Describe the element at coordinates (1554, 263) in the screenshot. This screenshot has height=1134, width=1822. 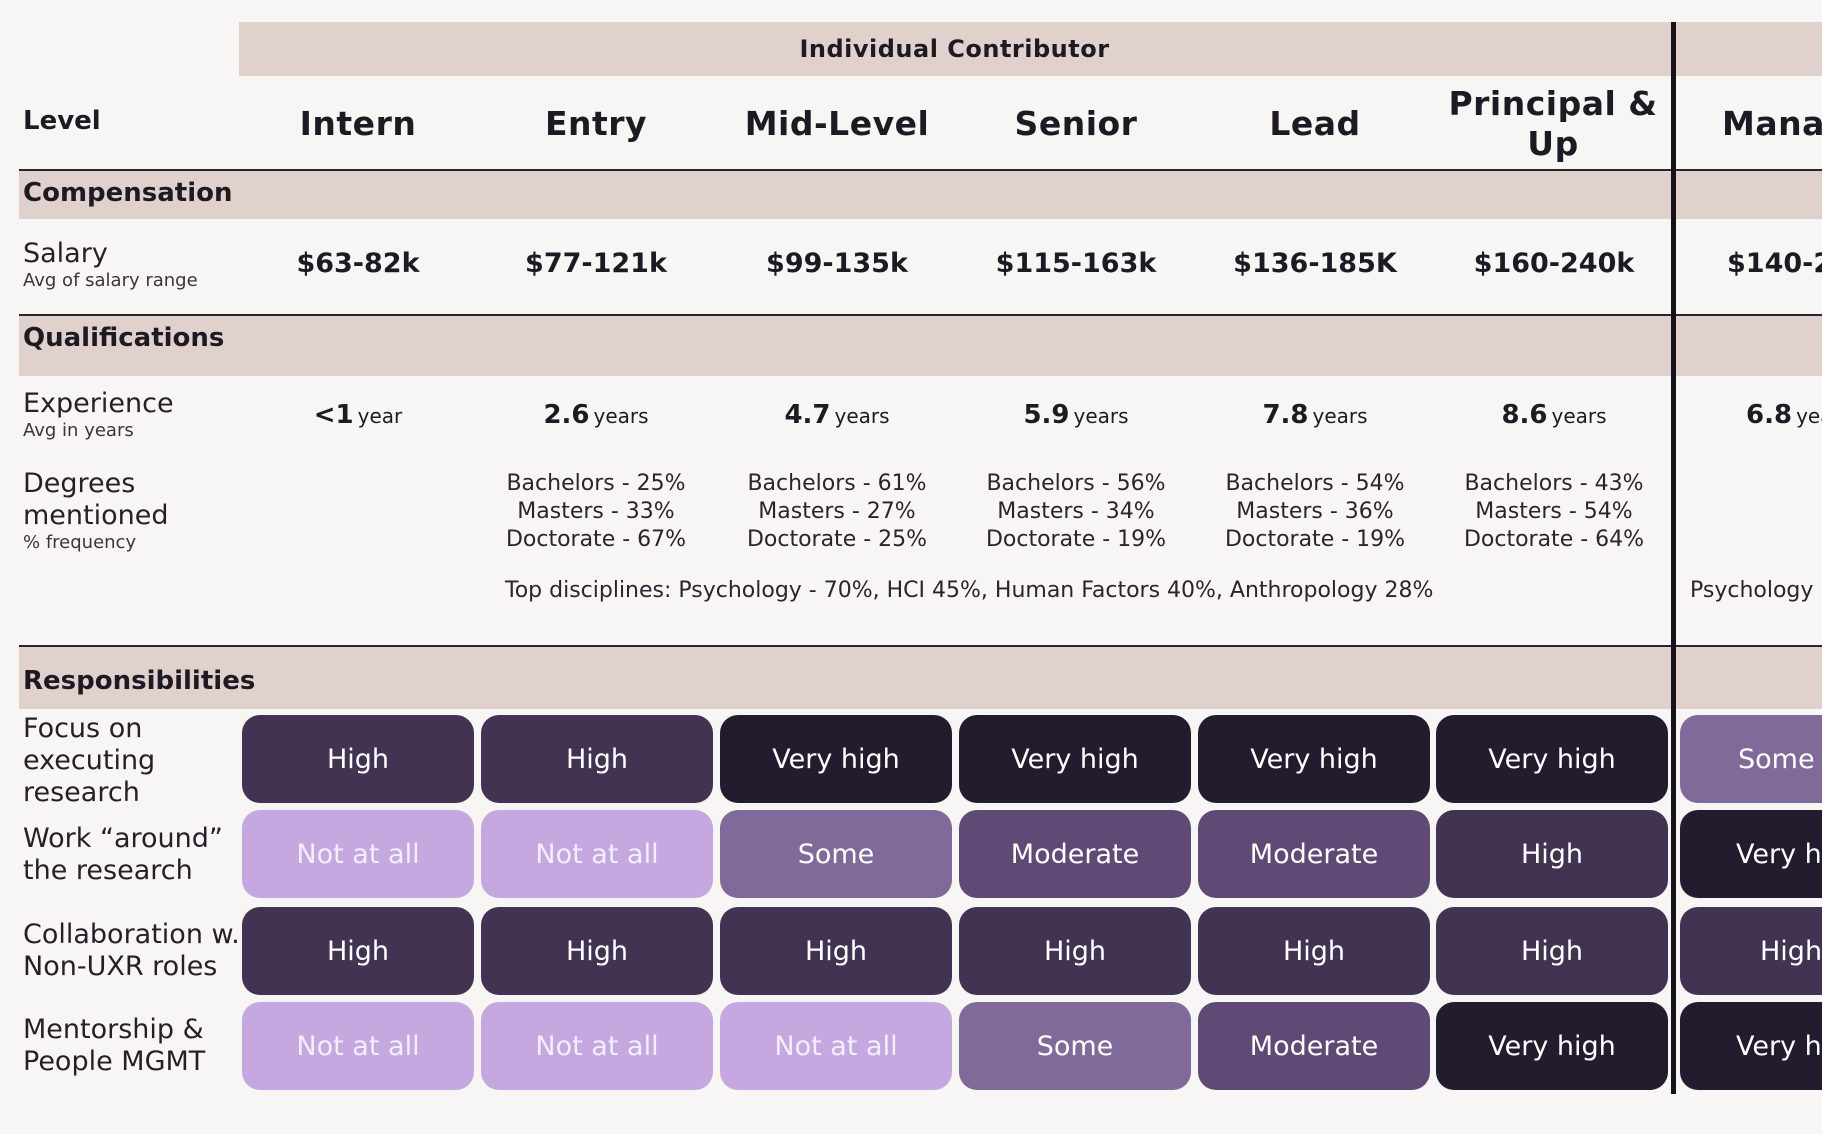
I see `salary-value-principal: $160-240k` at that location.